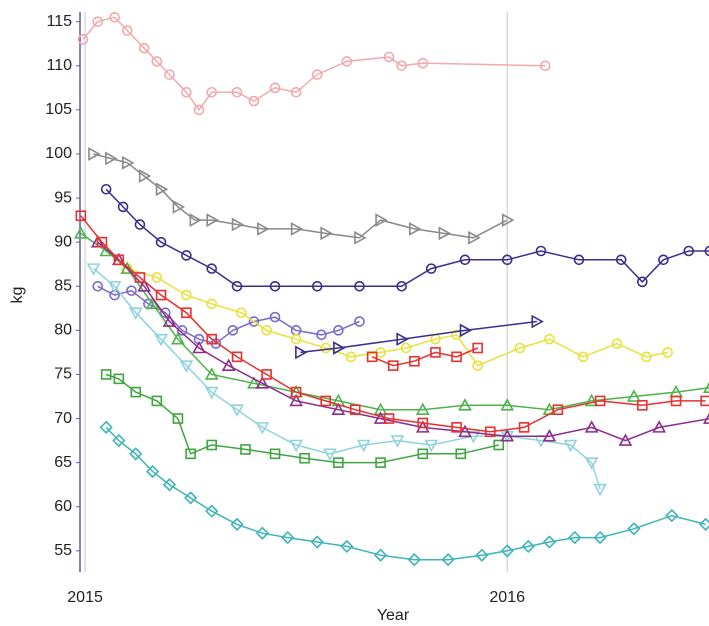 This screenshot has height=626, width=709. I want to click on y-axis-label: kg, so click(17, 295).